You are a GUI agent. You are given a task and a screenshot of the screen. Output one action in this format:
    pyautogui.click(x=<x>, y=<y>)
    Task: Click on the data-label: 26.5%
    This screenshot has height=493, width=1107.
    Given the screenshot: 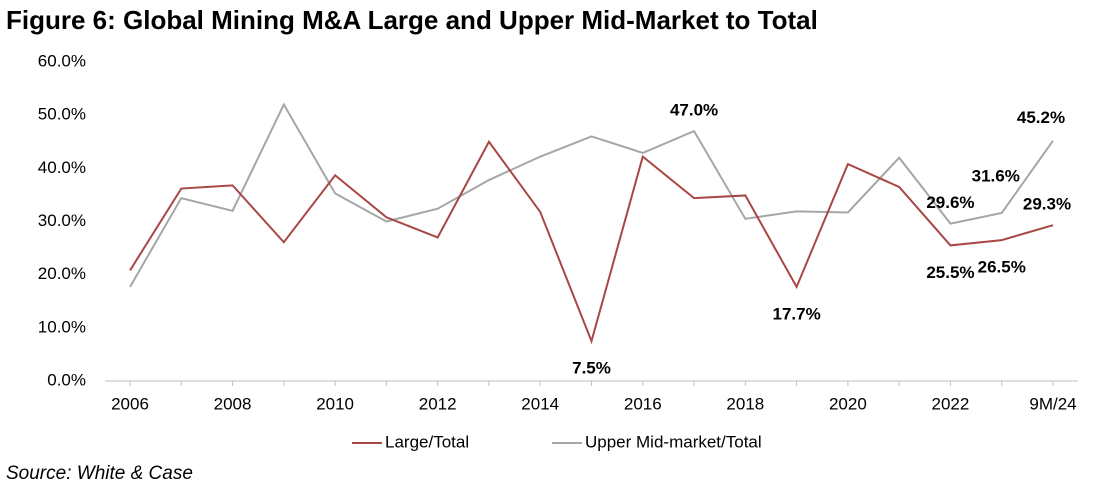 What is the action you would take?
    pyautogui.click(x=1002, y=267)
    